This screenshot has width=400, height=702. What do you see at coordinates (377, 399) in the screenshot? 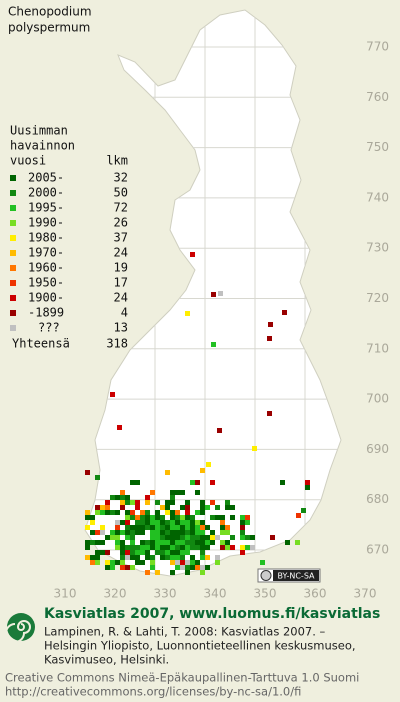
I see `y-coordinate-label: 700` at bounding box center [377, 399].